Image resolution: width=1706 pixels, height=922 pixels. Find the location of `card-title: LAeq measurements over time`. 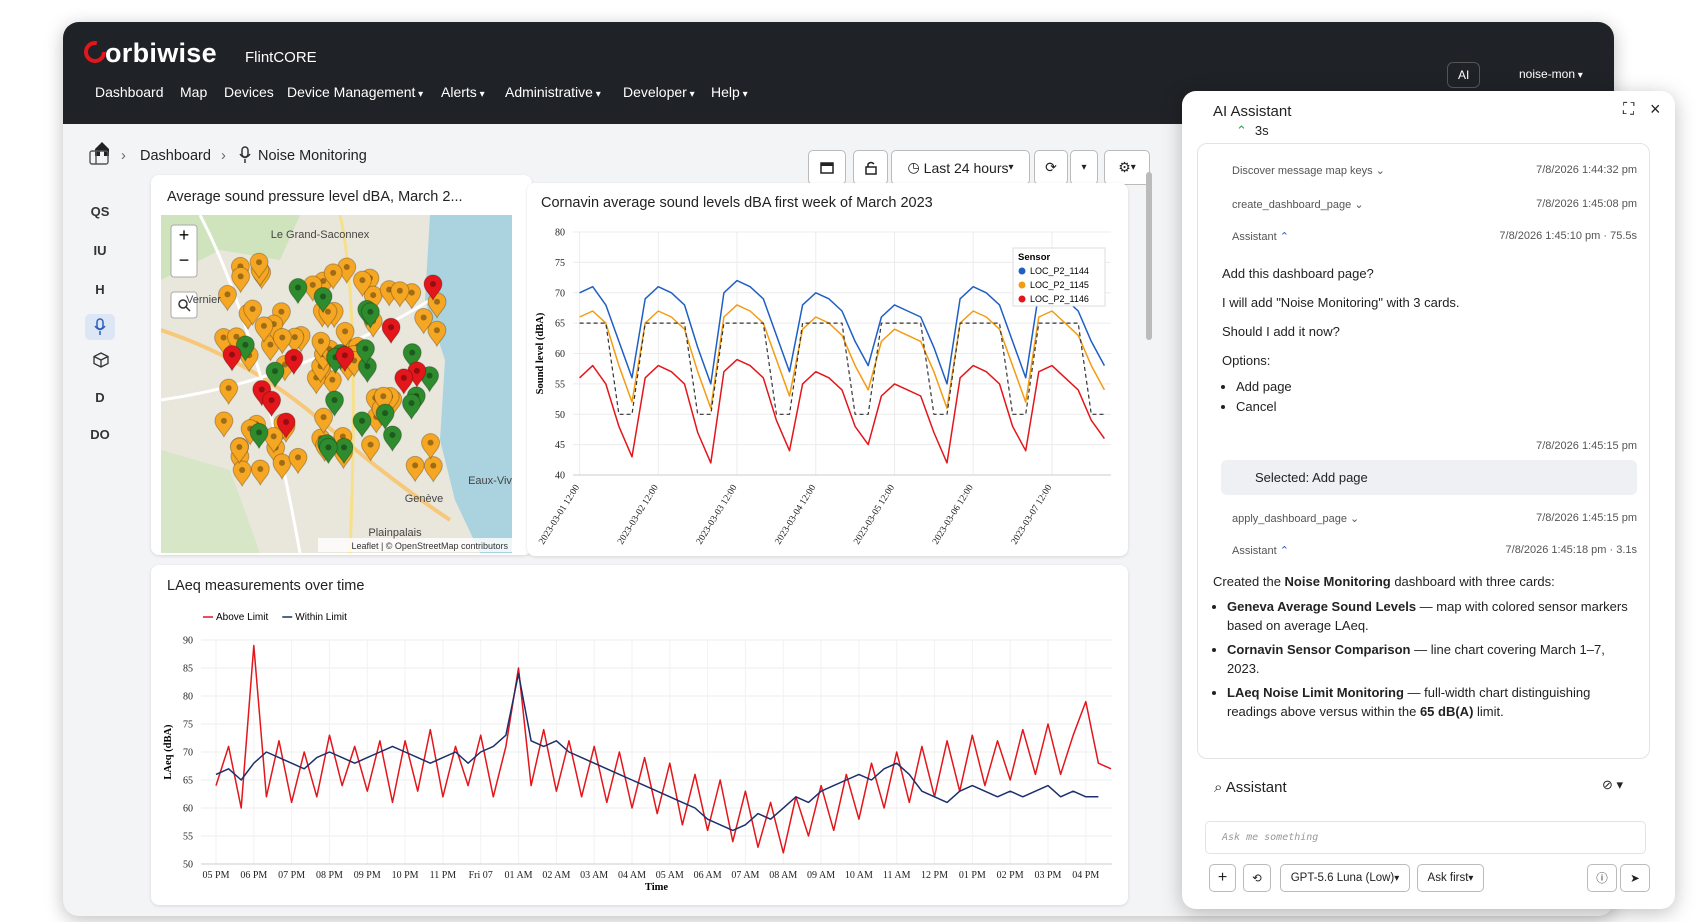

card-title: LAeq measurements over time is located at coordinates (266, 586).